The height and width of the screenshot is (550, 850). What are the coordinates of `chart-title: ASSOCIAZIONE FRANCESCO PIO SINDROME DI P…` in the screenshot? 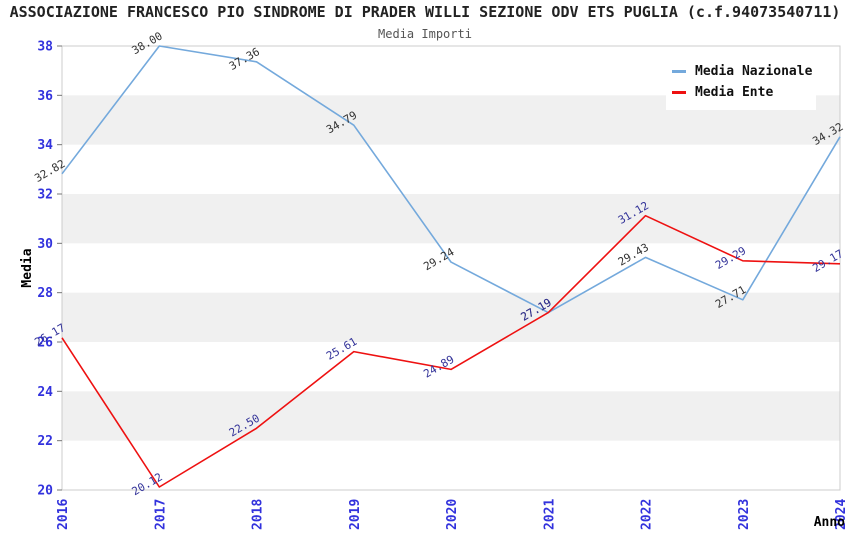 It's located at (425, 12).